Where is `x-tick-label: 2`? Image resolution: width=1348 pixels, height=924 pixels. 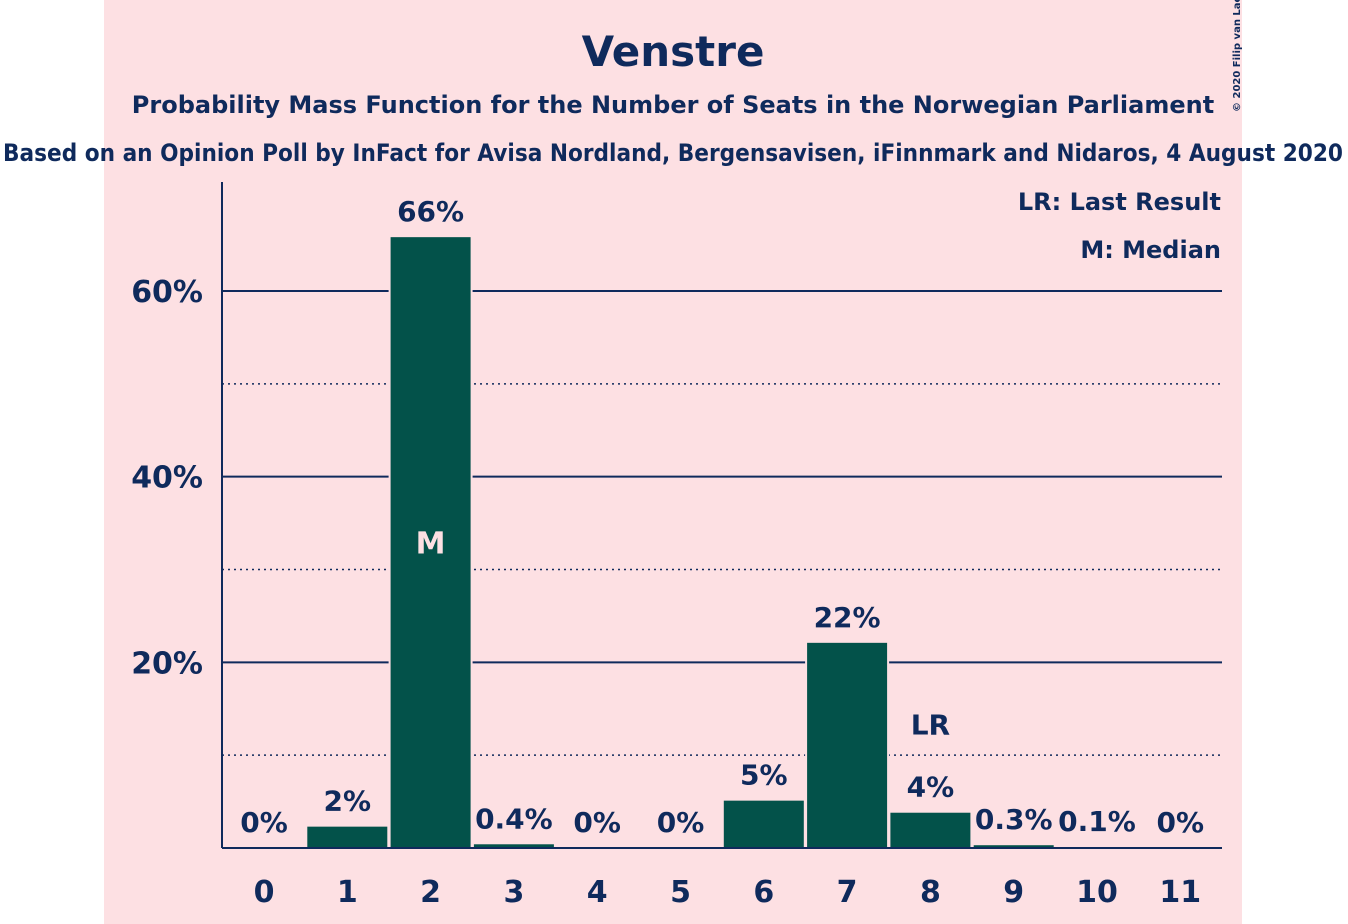 x-tick-label: 2 is located at coordinates (430, 892).